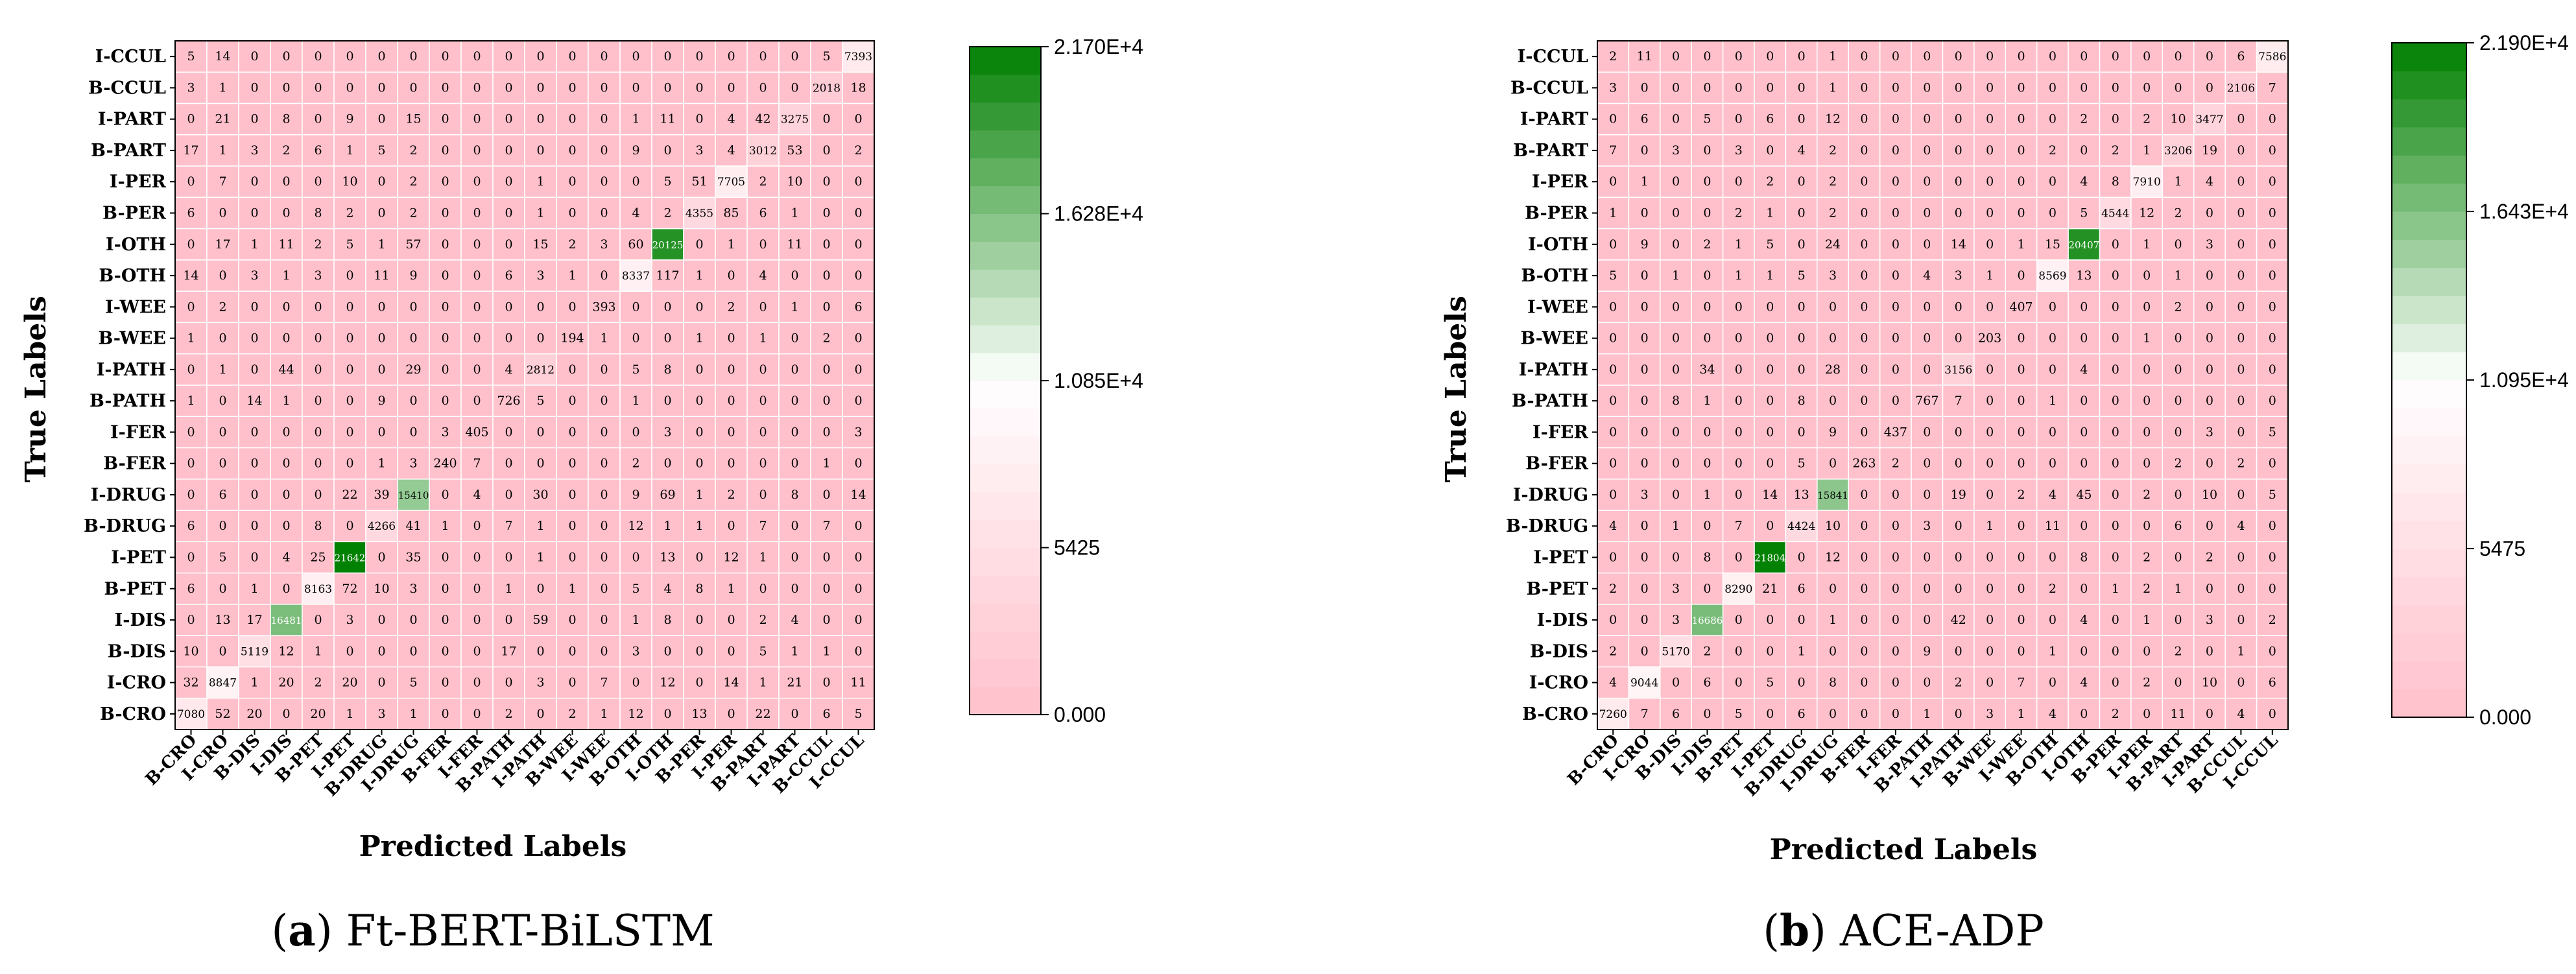  I want to click on y-tick-label: I-CCUL, so click(130, 57).